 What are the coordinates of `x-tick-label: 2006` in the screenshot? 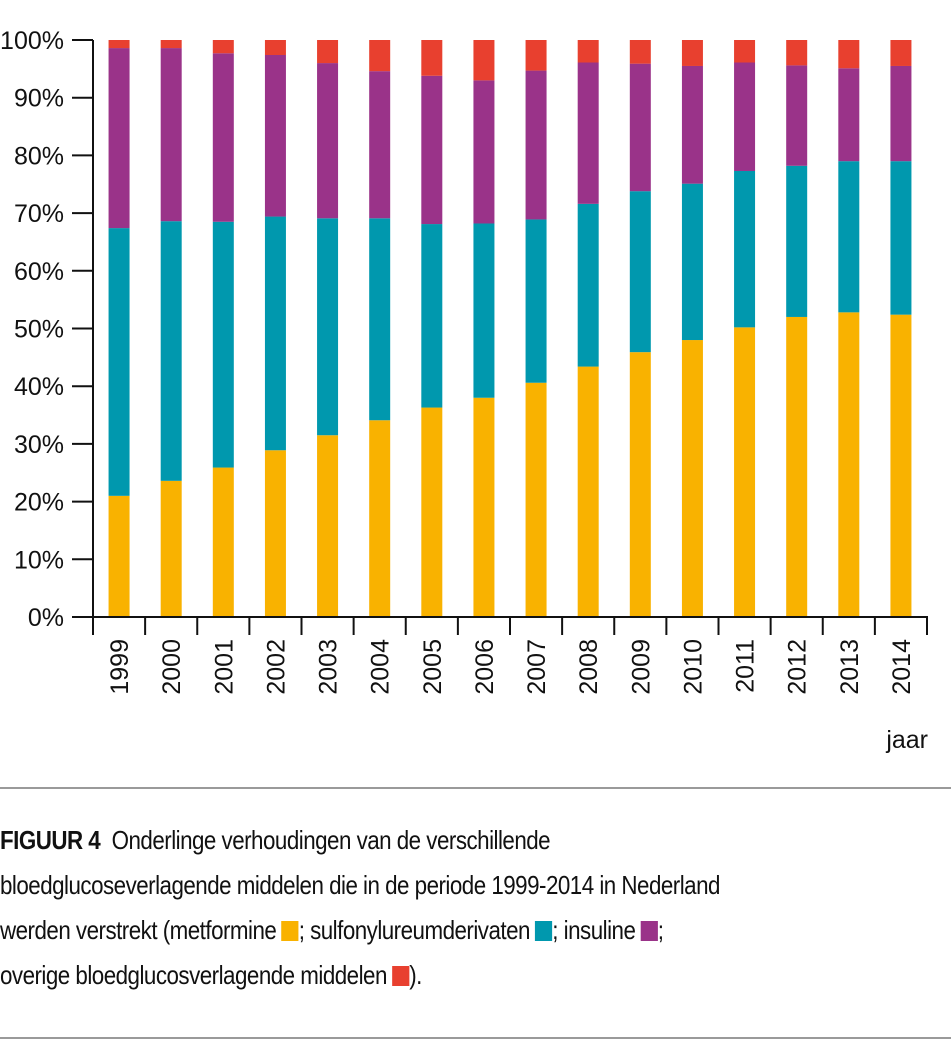 It's located at (485, 667).